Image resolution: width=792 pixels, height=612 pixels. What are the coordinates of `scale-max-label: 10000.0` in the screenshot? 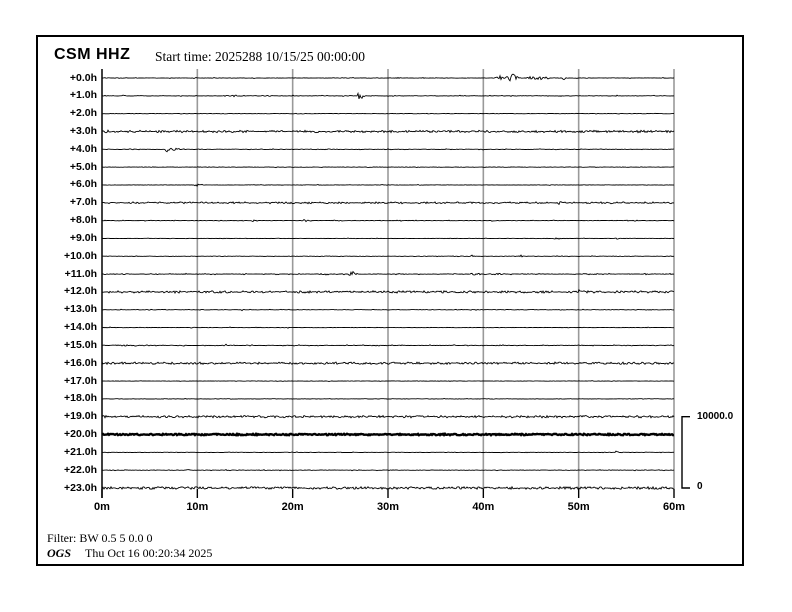 It's located at (715, 416).